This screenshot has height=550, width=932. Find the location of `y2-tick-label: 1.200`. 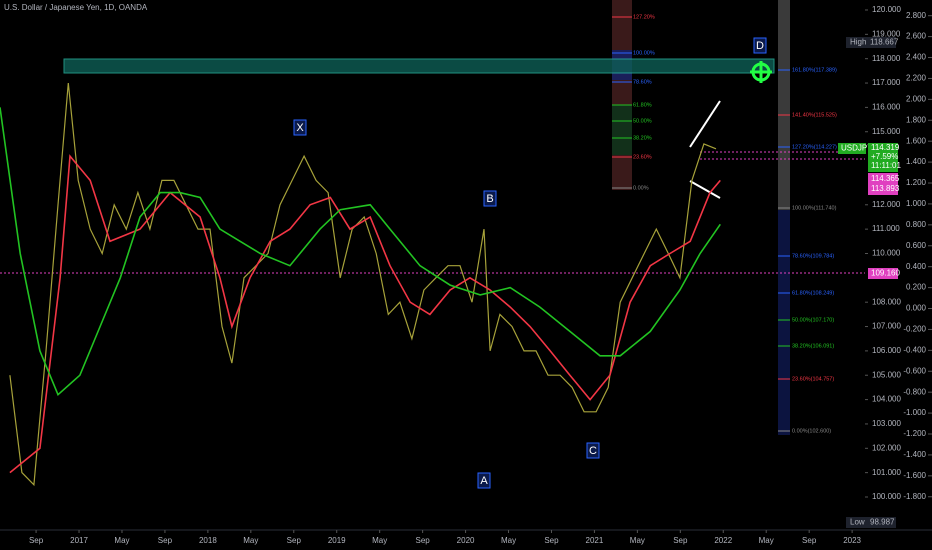

y2-tick-label: 1.200 is located at coordinates (916, 182).